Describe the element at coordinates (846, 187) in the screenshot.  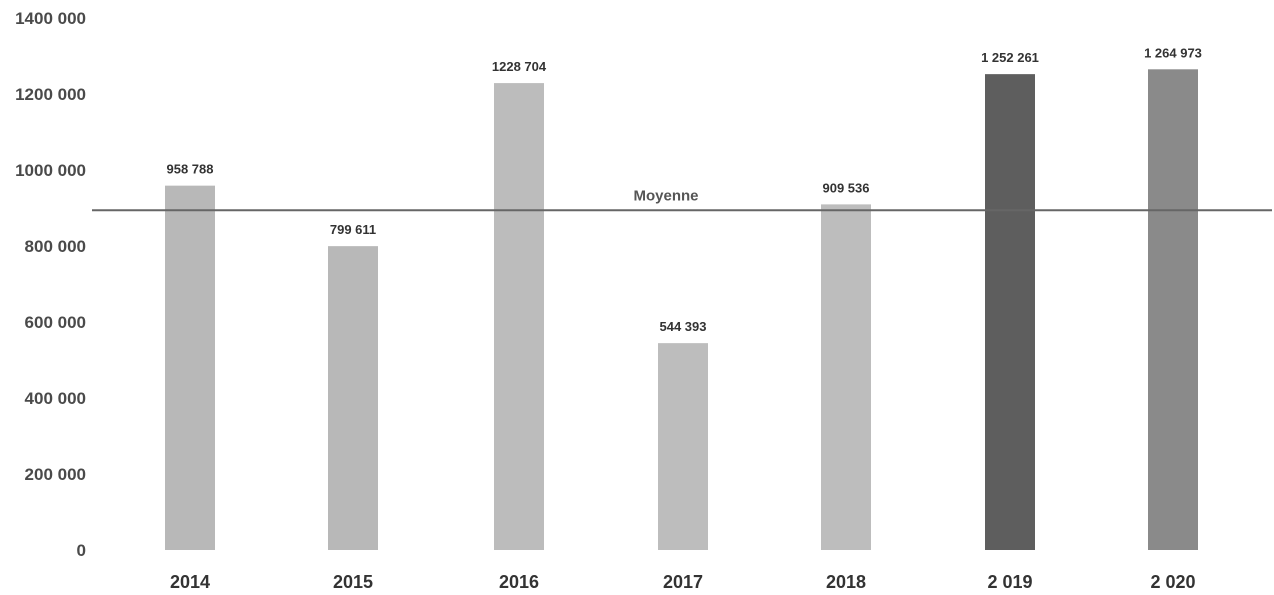
I see `data-label: 909 536` at that location.